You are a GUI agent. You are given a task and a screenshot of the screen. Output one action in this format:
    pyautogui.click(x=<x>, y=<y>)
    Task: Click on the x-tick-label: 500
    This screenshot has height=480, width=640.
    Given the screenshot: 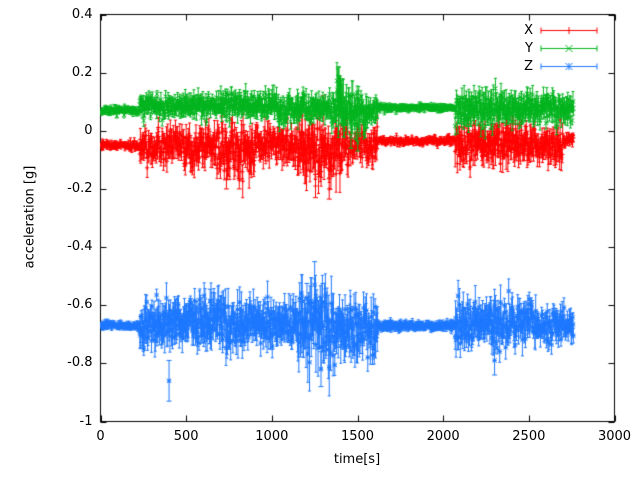 What is the action you would take?
    pyautogui.click(x=186, y=436)
    